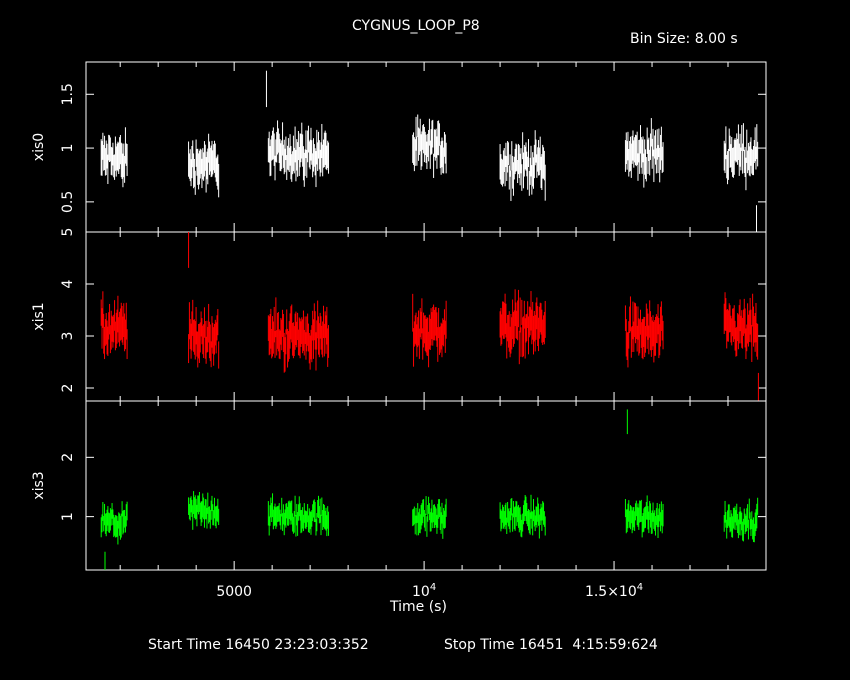 This screenshot has height=680, width=850. What do you see at coordinates (68, 202) in the screenshot?
I see `ytick-label-xis0: 0.5` at bounding box center [68, 202].